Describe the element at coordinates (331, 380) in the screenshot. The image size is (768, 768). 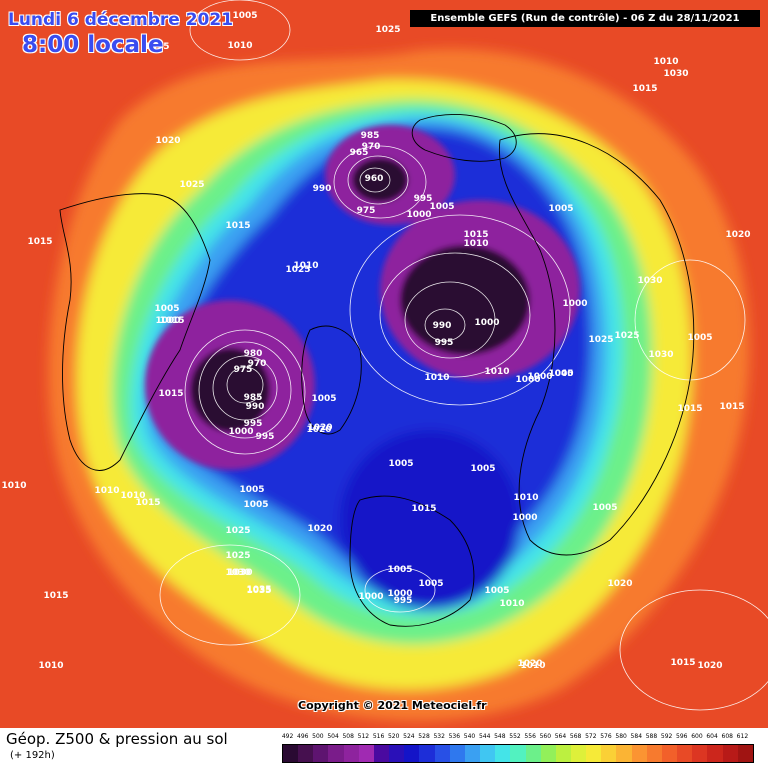
I see `greenland-outline` at that location.